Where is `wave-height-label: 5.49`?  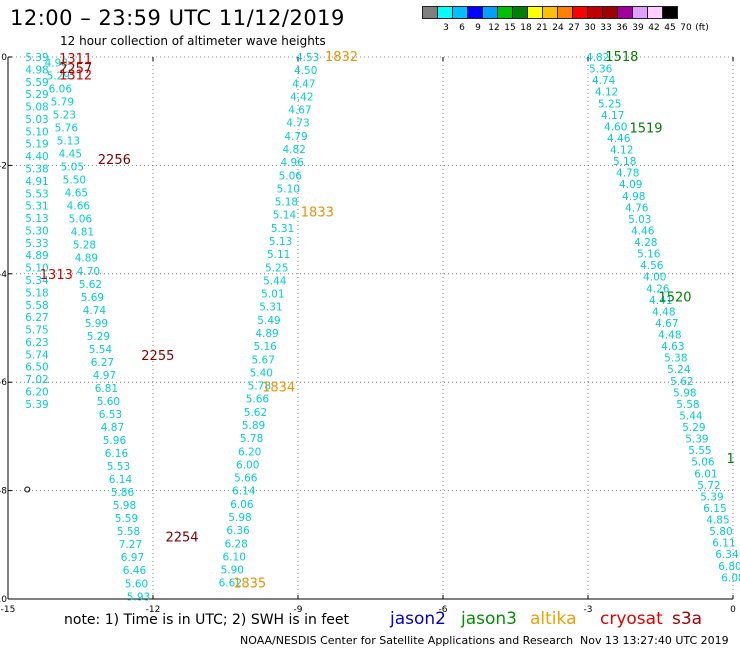
wave-height-label: 5.49 is located at coordinates (268, 321).